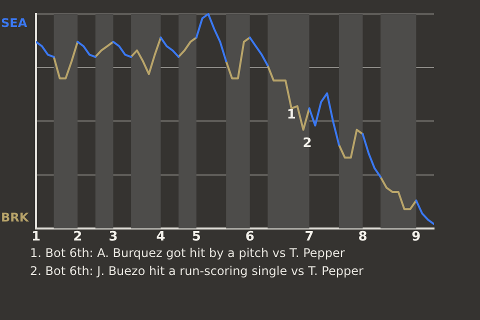 This screenshot has width=480, height=320. What do you see at coordinates (416, 237) in the screenshot?
I see `x-tick-label: 9` at bounding box center [416, 237].